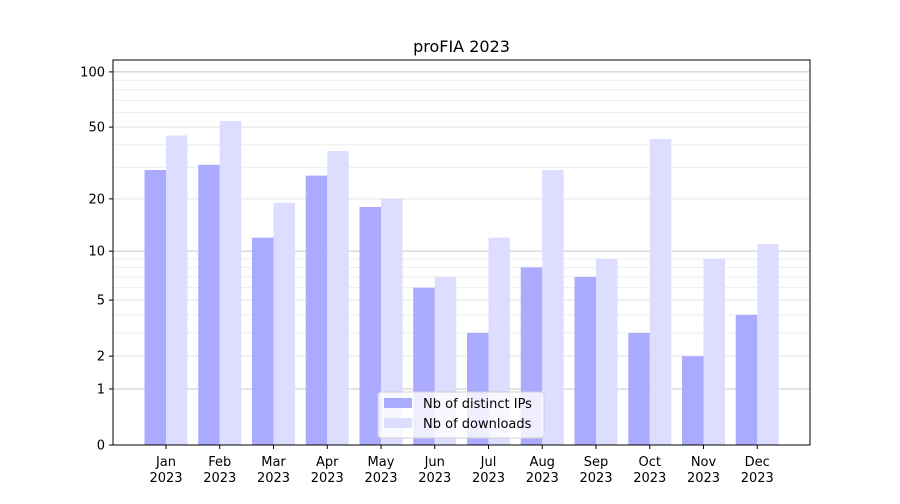 The image size is (900, 504). What do you see at coordinates (92, 72) in the screenshot?
I see `y-tick-label: 100` at bounding box center [92, 72].